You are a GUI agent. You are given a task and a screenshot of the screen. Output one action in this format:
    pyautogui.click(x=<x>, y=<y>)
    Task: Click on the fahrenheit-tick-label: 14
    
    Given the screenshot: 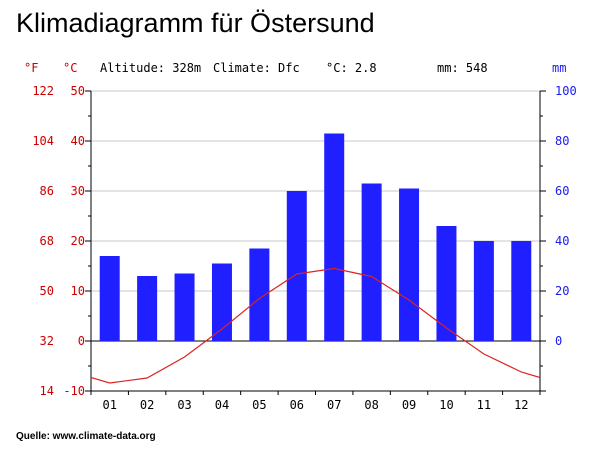 What is the action you would take?
    pyautogui.click(x=47, y=391)
    